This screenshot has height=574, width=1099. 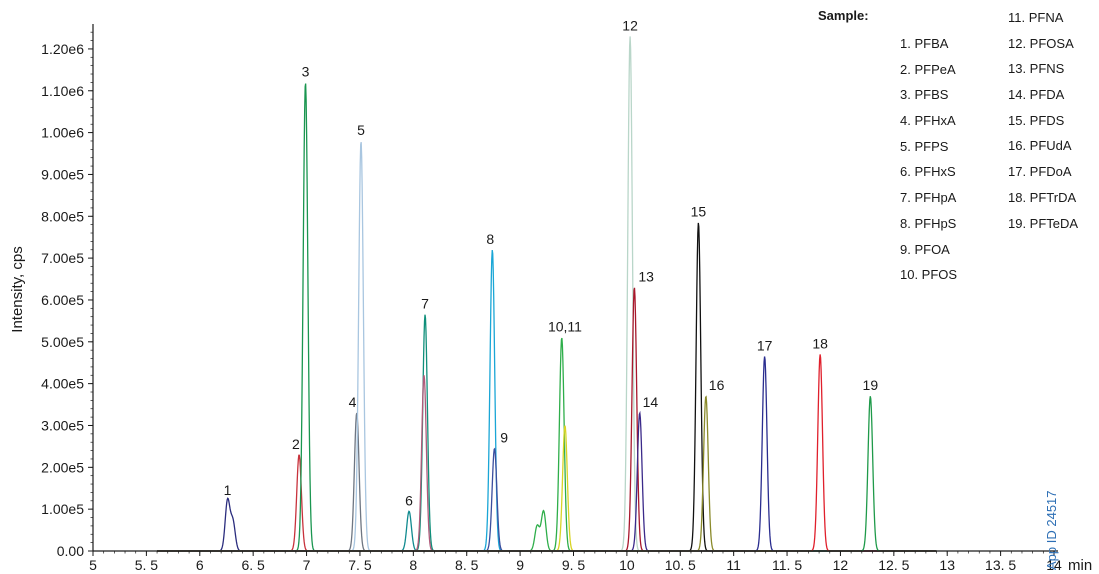 I want to click on x-tick-label: 13. 5, so click(x=1000, y=565).